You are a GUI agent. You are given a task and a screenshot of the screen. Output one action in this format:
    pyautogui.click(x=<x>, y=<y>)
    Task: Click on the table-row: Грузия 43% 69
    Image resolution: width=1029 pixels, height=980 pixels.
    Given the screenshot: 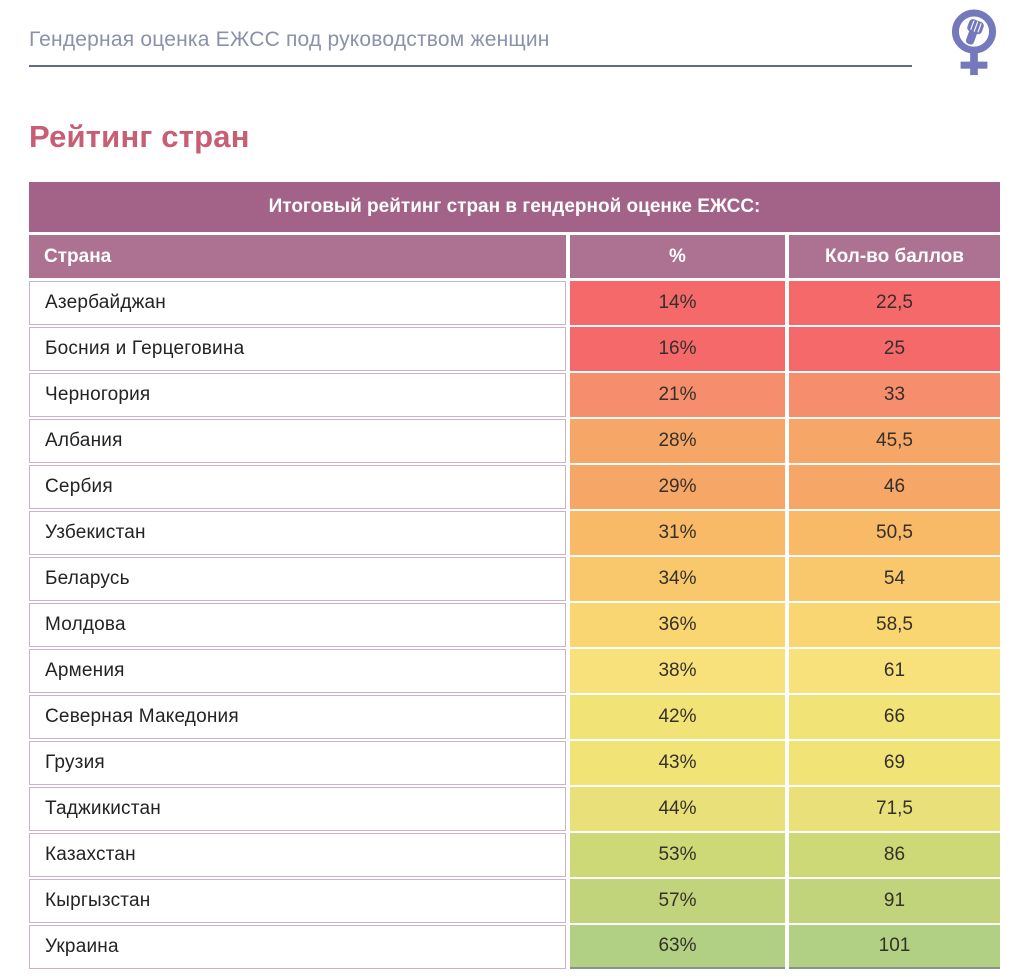 What is the action you would take?
    pyautogui.click(x=514, y=763)
    